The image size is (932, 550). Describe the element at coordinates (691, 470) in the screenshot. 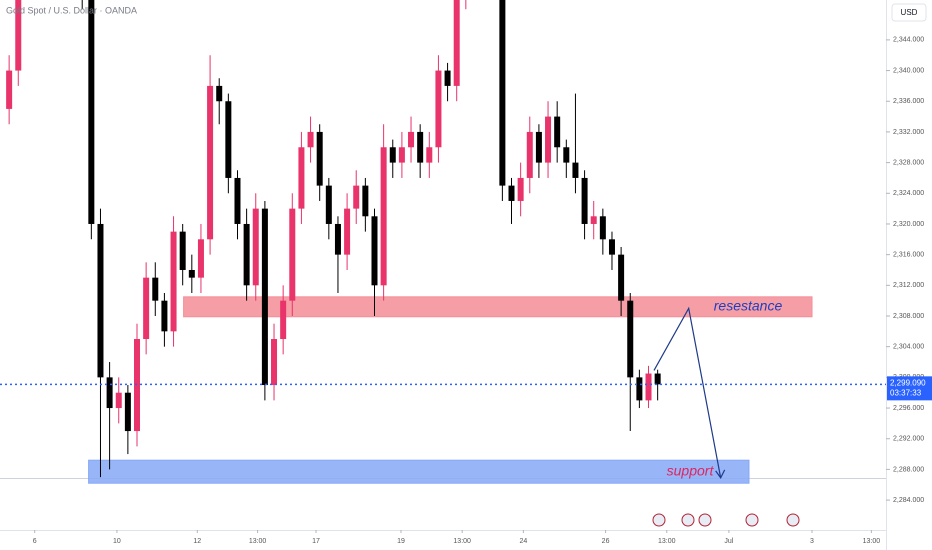

I see `zone-label: support` at that location.